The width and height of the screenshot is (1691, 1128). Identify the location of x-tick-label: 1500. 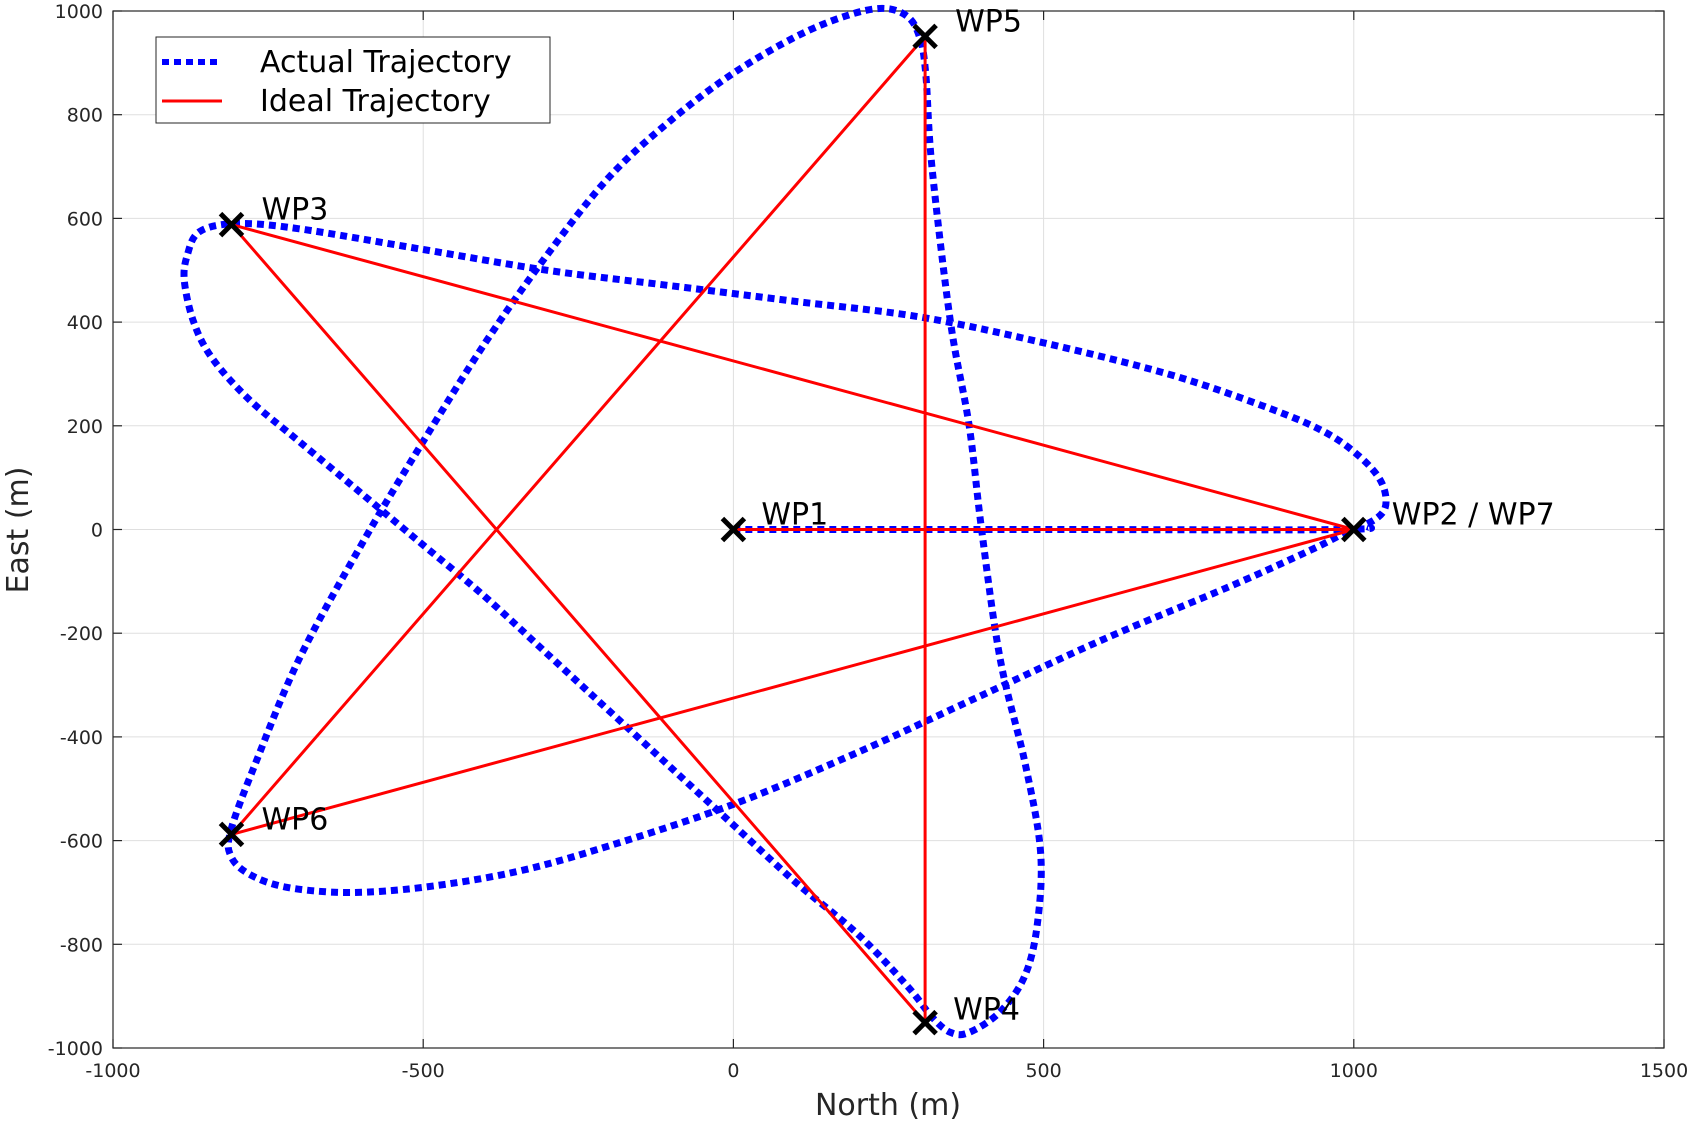
(1664, 1071).